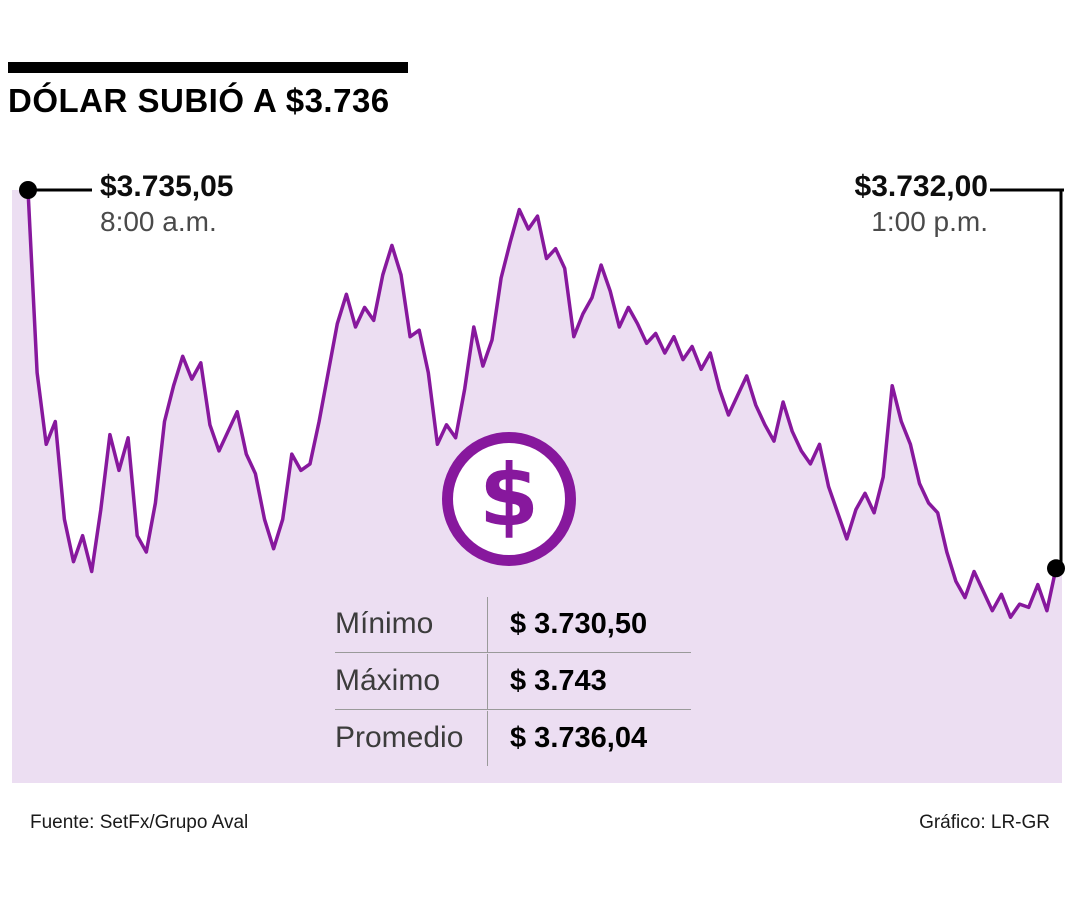 The height and width of the screenshot is (900, 1080). Describe the element at coordinates (199, 100) in the screenshot. I see `page-title: DÓLAR SUBIÓ A $3.736` at that location.